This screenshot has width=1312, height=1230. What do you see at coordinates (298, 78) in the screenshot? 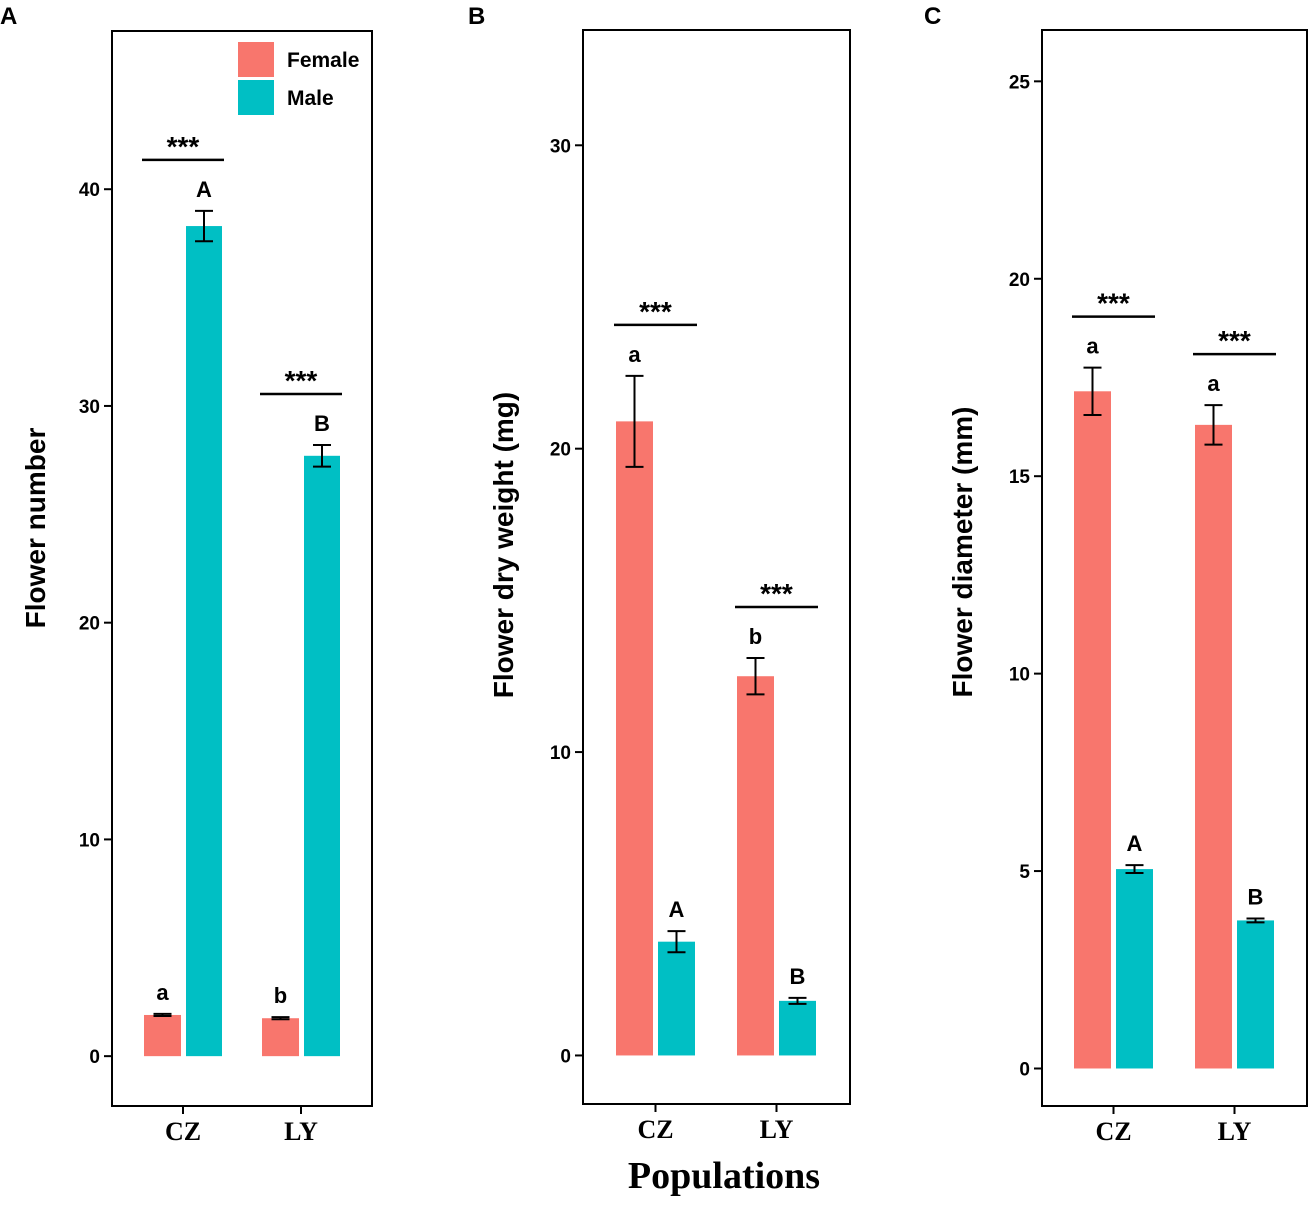
I see `legend: Female Male` at bounding box center [298, 78].